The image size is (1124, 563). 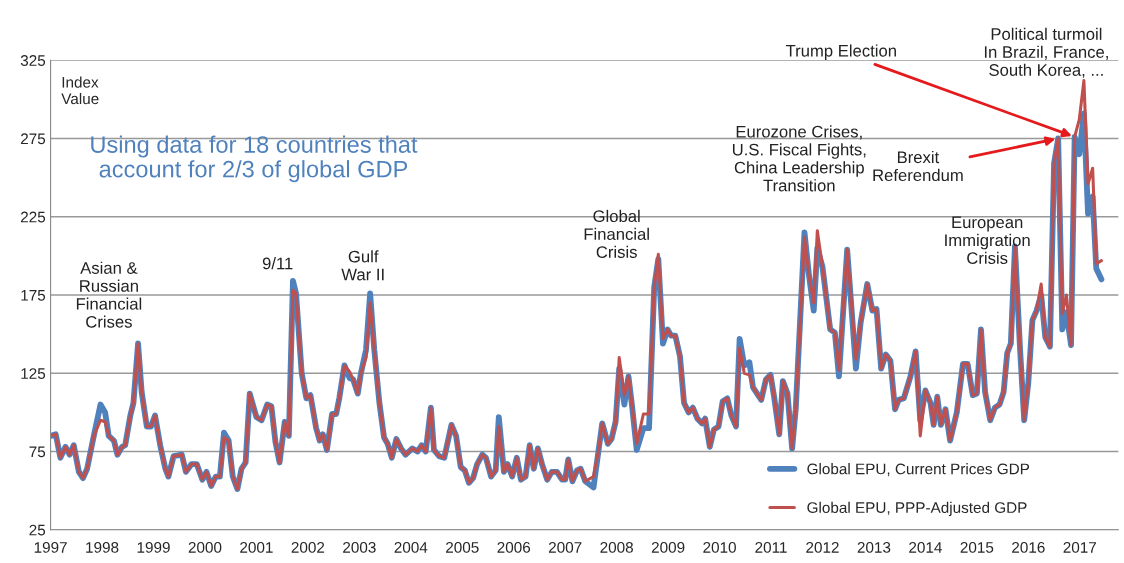 I want to click on annotation: Asian & Russian Financial Crises, so click(x=109, y=294).